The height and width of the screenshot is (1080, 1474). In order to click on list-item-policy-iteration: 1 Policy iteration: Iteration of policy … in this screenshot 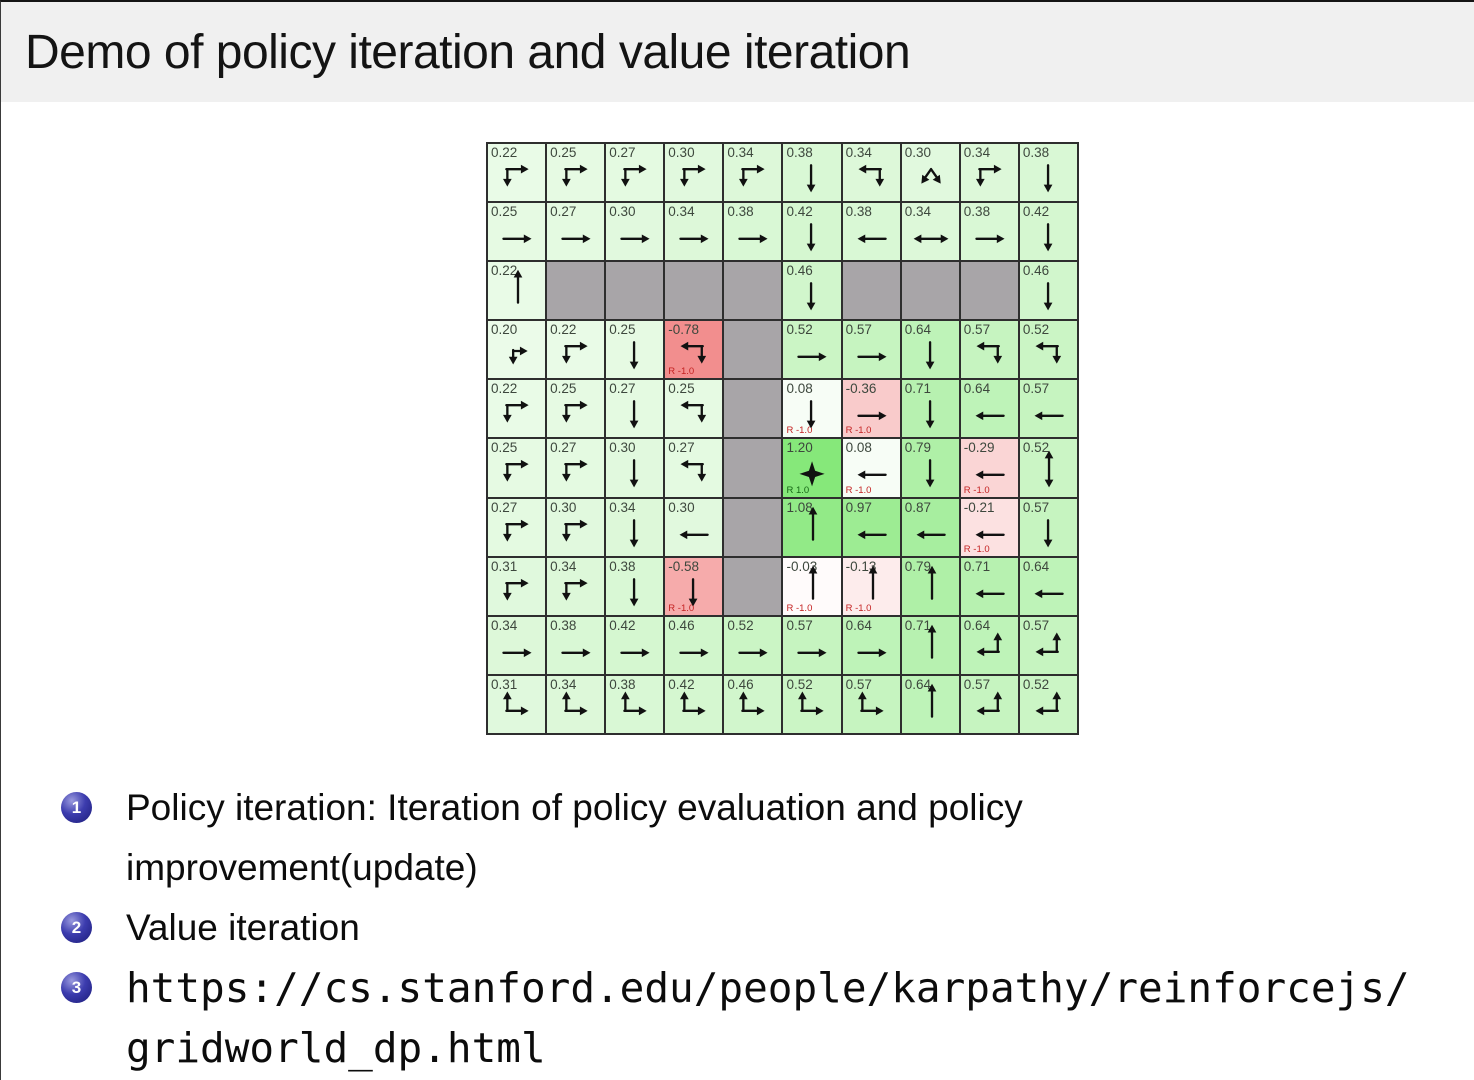, I will do `click(762, 838)`.